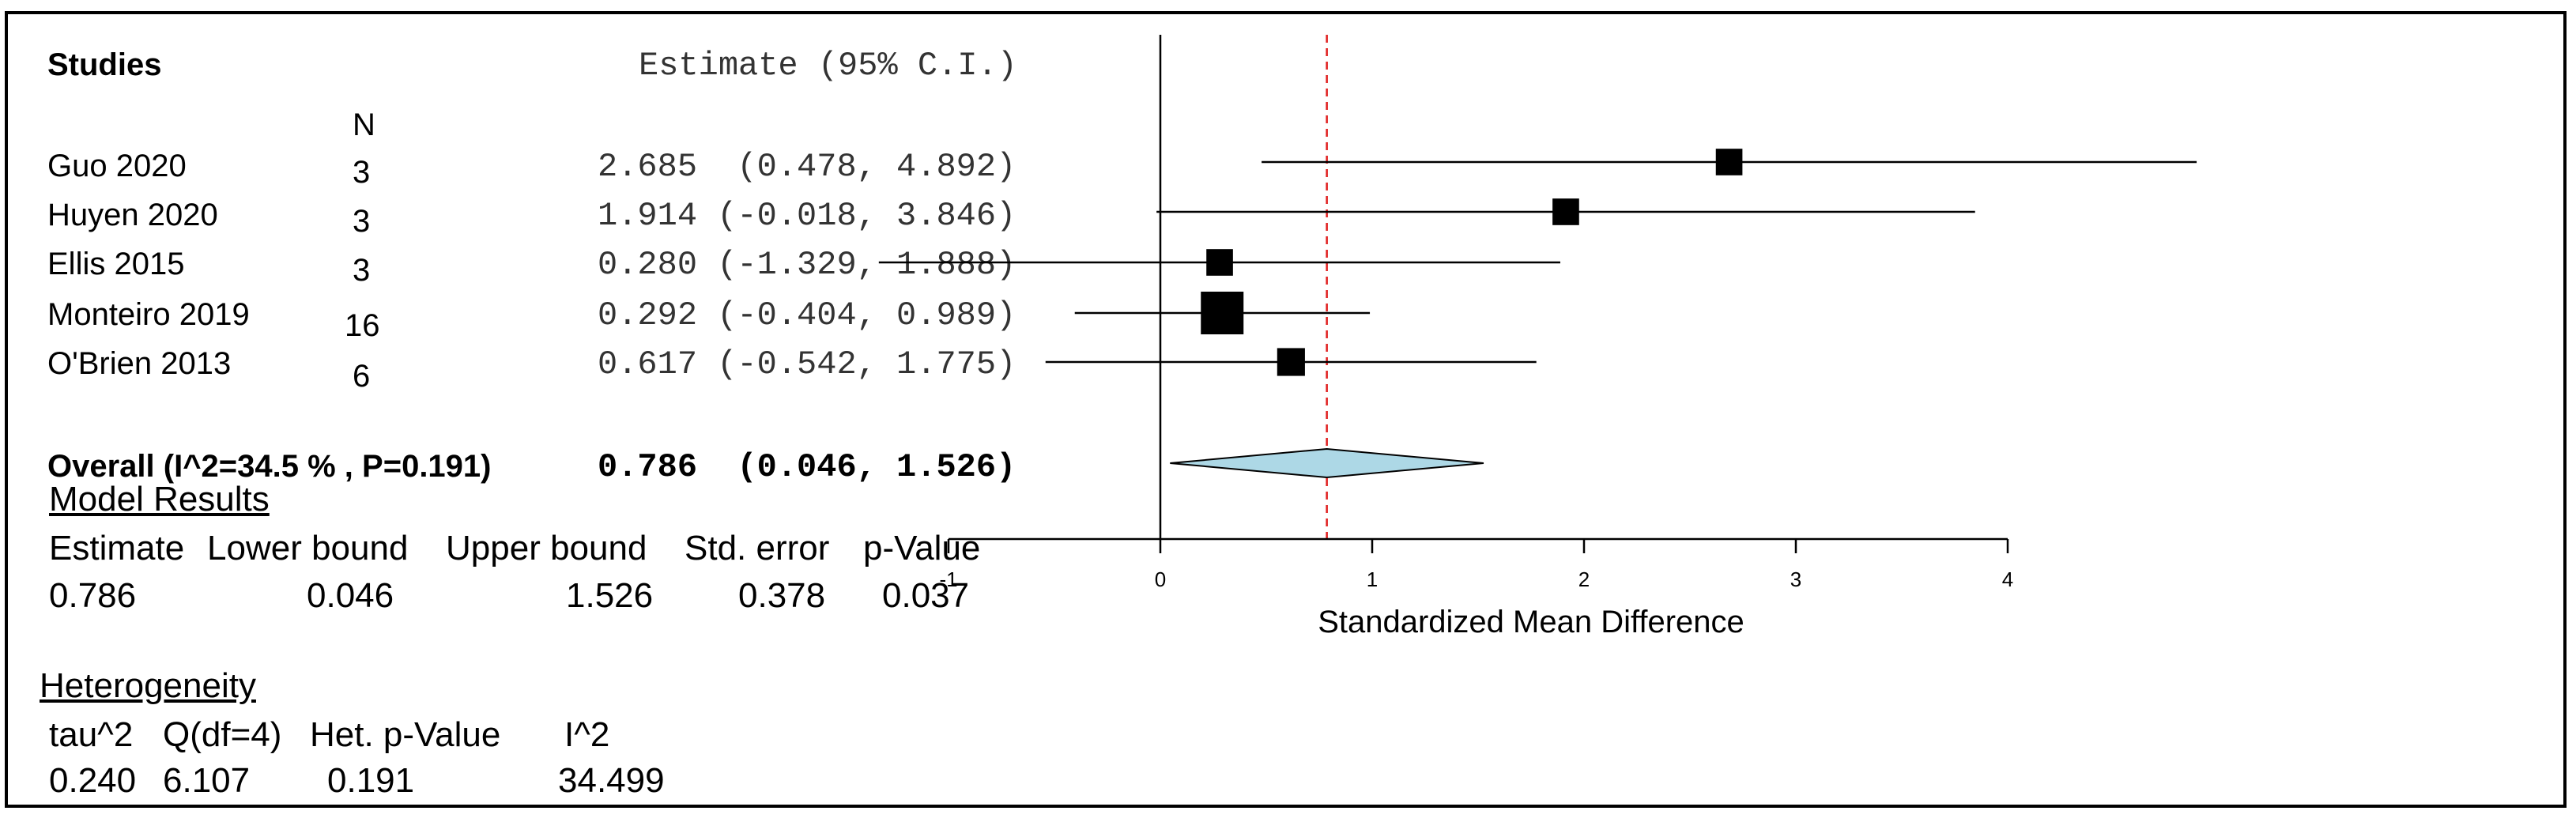  Describe the element at coordinates (807, 265) in the screenshot. I see `study-estimate: 0.280 (-1.329, 1.888)` at that location.